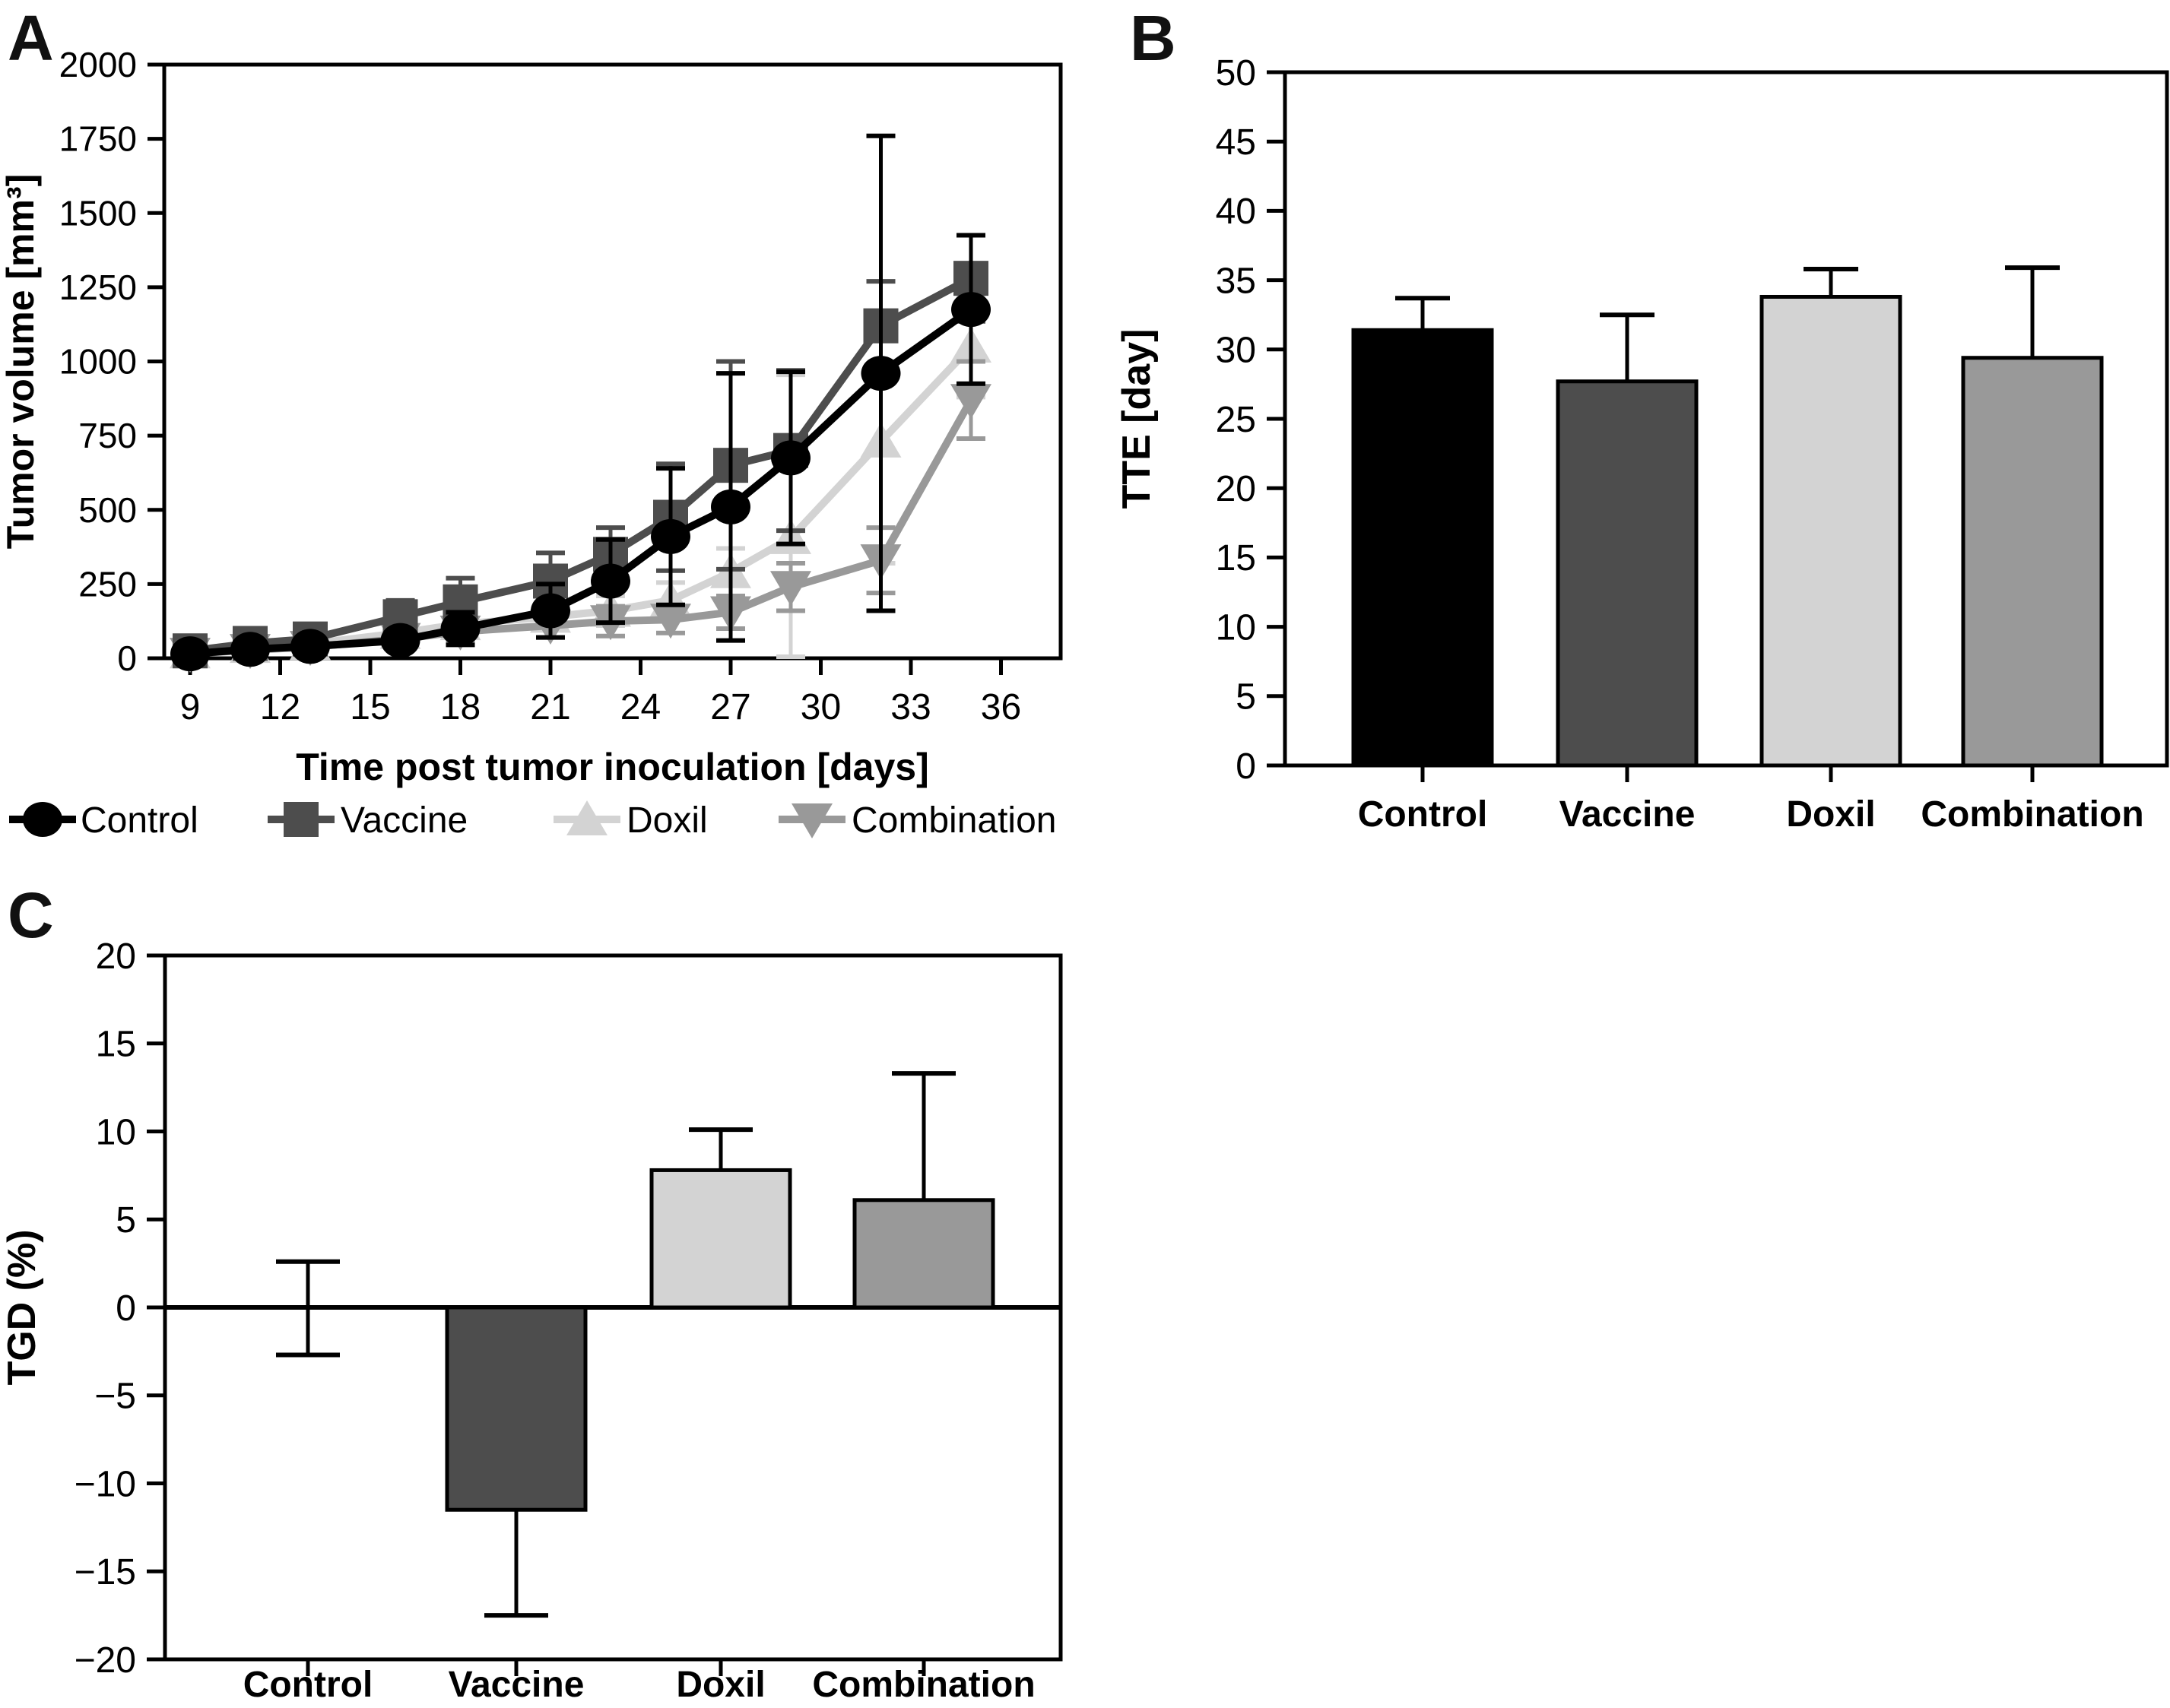  I want to click on y-tick-label: 750, so click(107, 435).